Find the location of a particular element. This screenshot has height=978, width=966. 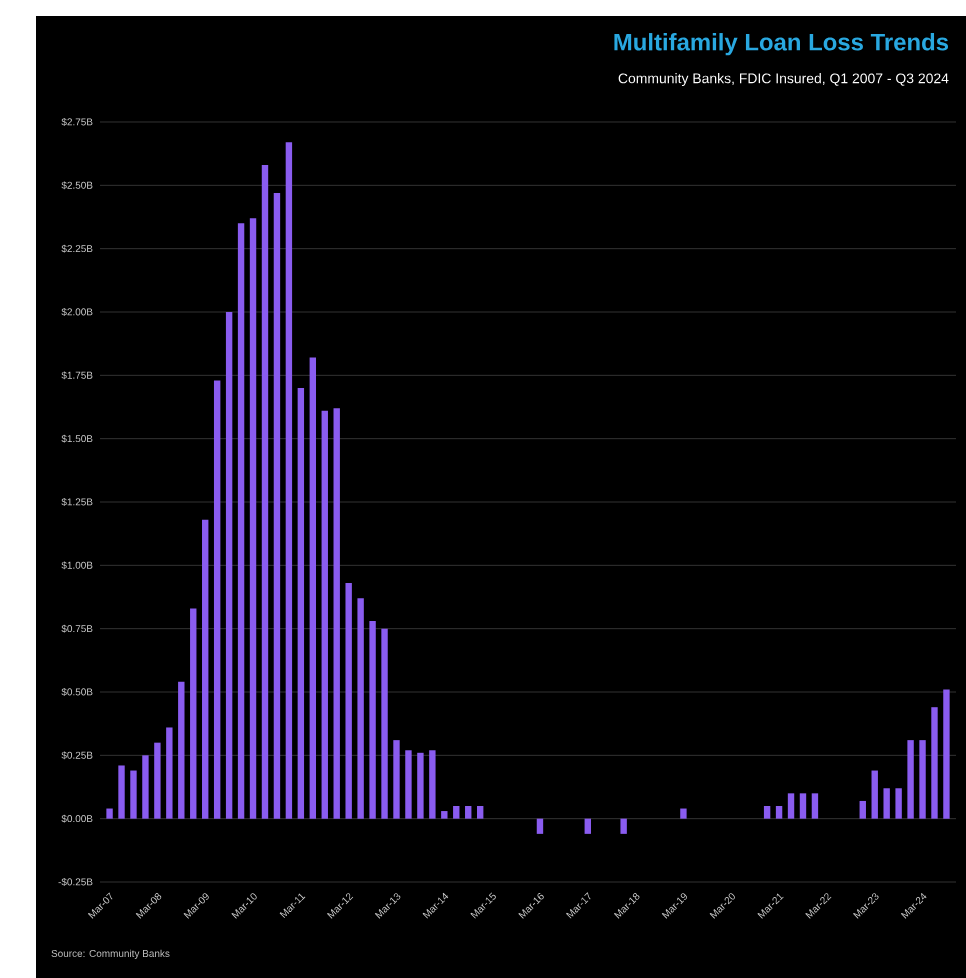

chart-title: Multifamily Loan Loss Trends is located at coordinates (781, 44).